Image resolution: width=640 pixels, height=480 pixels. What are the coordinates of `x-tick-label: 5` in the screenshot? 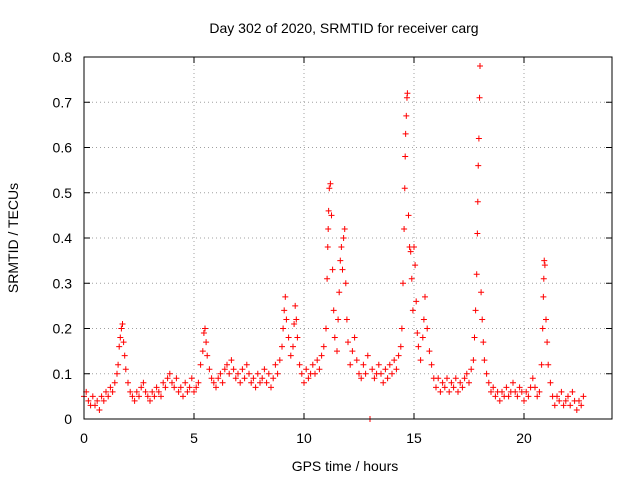 It's located at (194, 438).